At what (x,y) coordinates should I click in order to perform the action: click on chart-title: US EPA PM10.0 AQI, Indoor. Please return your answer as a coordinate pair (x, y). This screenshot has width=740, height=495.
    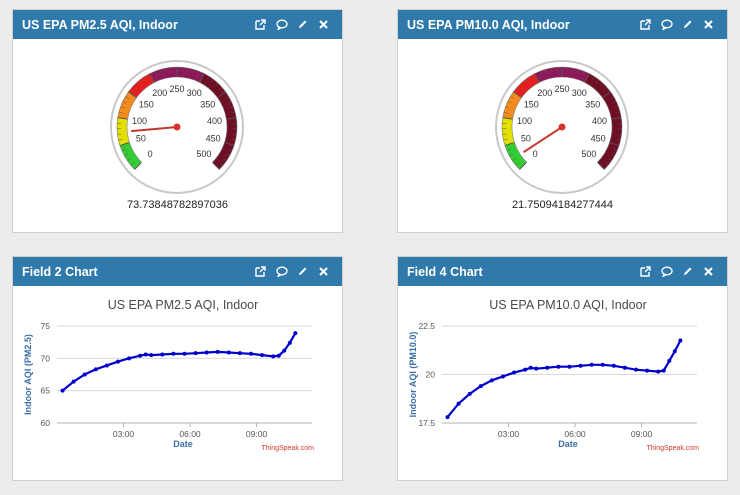
    Looking at the image, I should click on (568, 305).